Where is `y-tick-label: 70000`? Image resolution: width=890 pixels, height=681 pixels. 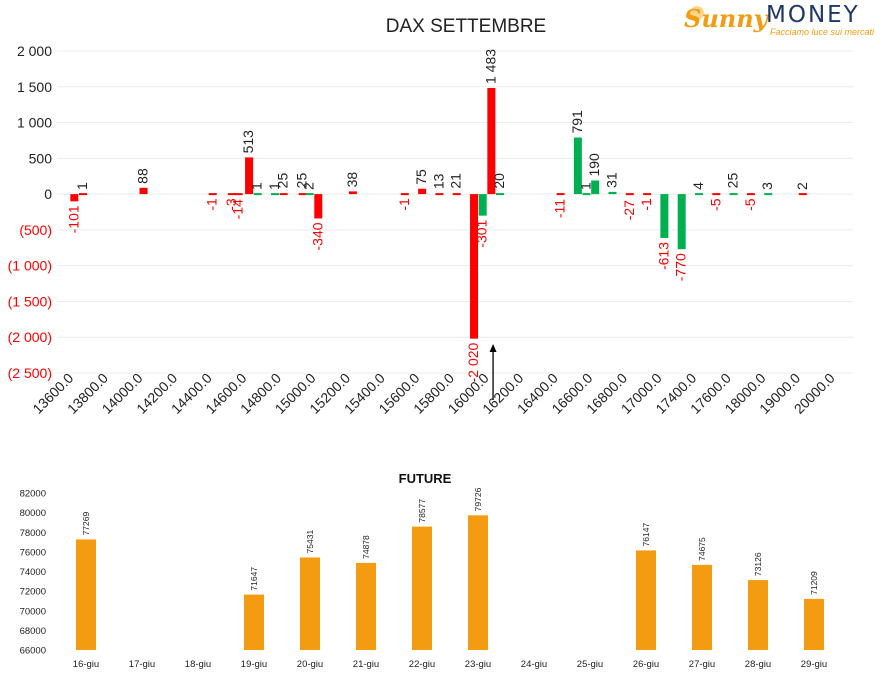
y-tick-label: 70000 is located at coordinates (33, 611).